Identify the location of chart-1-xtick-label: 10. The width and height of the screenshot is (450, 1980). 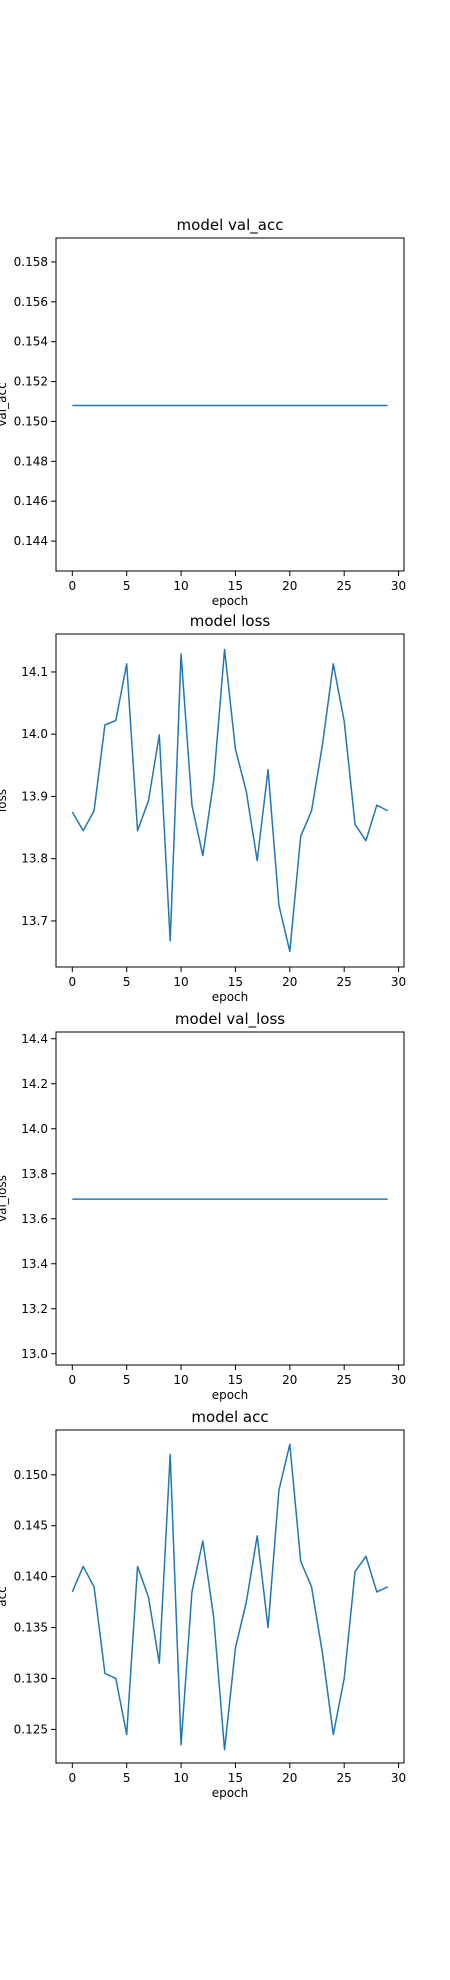
(180, 586).